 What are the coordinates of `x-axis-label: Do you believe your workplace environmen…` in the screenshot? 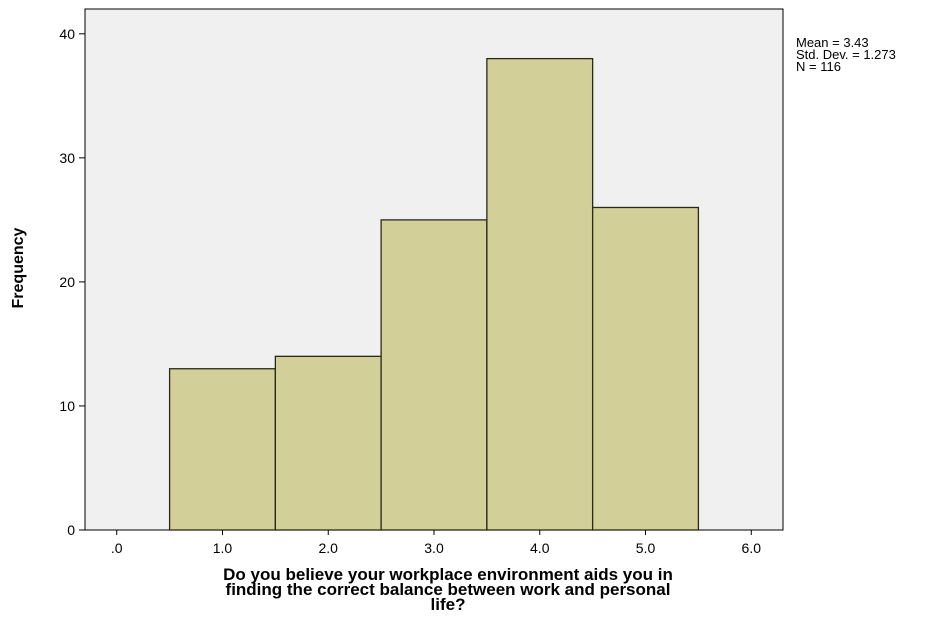 It's located at (448, 589).